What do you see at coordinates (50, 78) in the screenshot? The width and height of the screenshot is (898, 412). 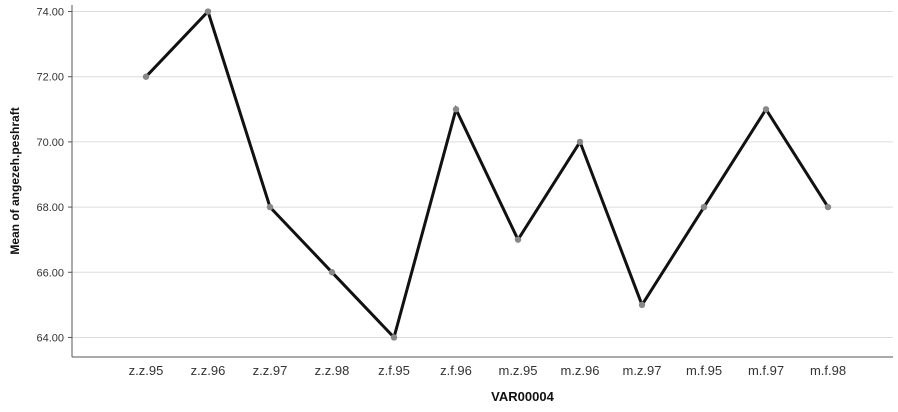 I see `y-tick-label: 72.00` at bounding box center [50, 78].